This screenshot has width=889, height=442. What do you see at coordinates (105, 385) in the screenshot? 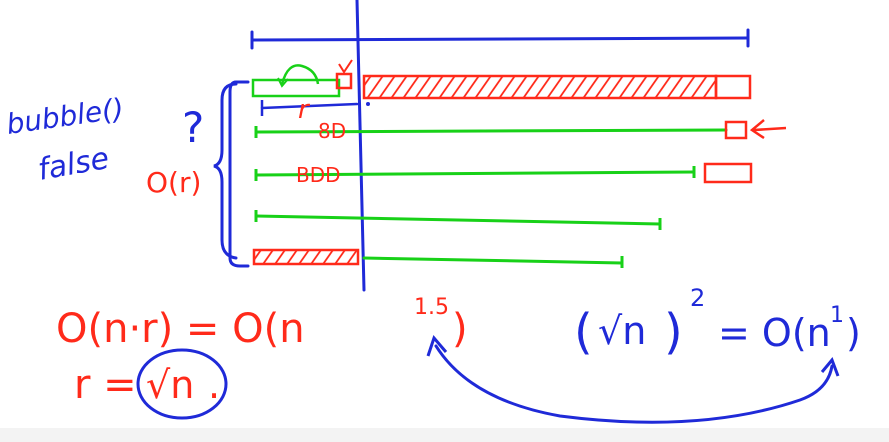
I see `r-eq-text: r =` at bounding box center [105, 385].